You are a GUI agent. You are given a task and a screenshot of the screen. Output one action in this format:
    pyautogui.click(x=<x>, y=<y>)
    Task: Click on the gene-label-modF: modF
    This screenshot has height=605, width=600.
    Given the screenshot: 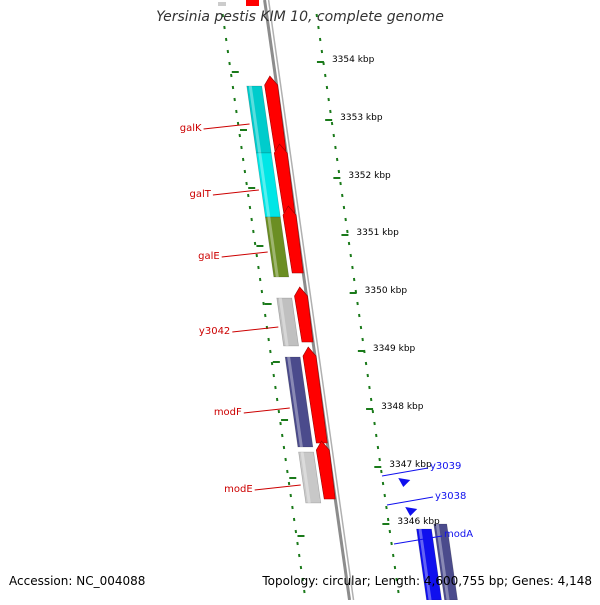 What is the action you would take?
    pyautogui.click(x=228, y=412)
    